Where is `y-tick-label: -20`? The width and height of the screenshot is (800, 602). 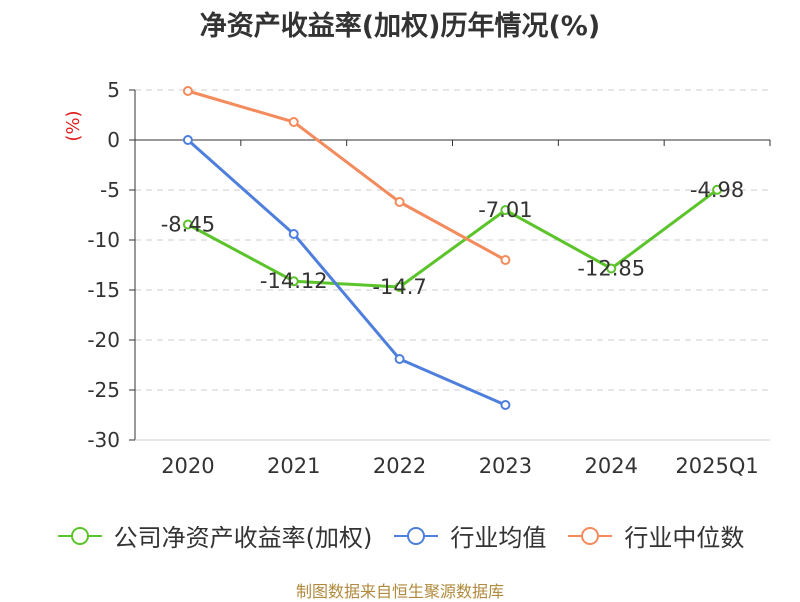 y-tick-label: -20 is located at coordinates (103, 340).